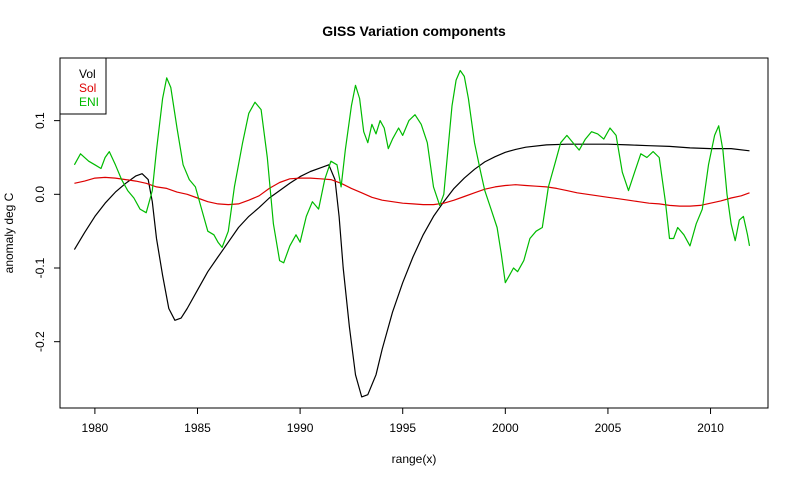 The image size is (800, 480). I want to click on x-tick-label: 1990, so click(300, 428).